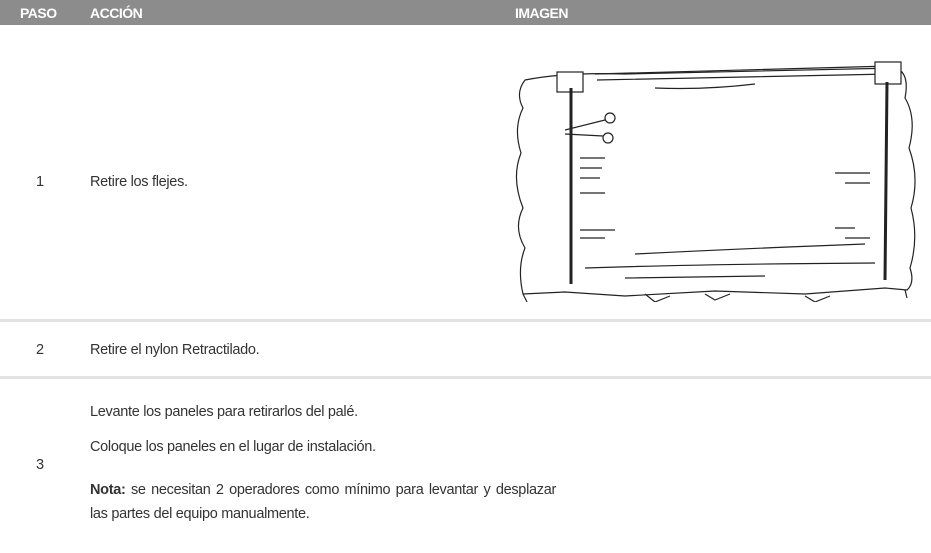 The width and height of the screenshot is (931, 553). I want to click on table-header: PASO ACCIÓN IMAGEN, so click(465, 12).